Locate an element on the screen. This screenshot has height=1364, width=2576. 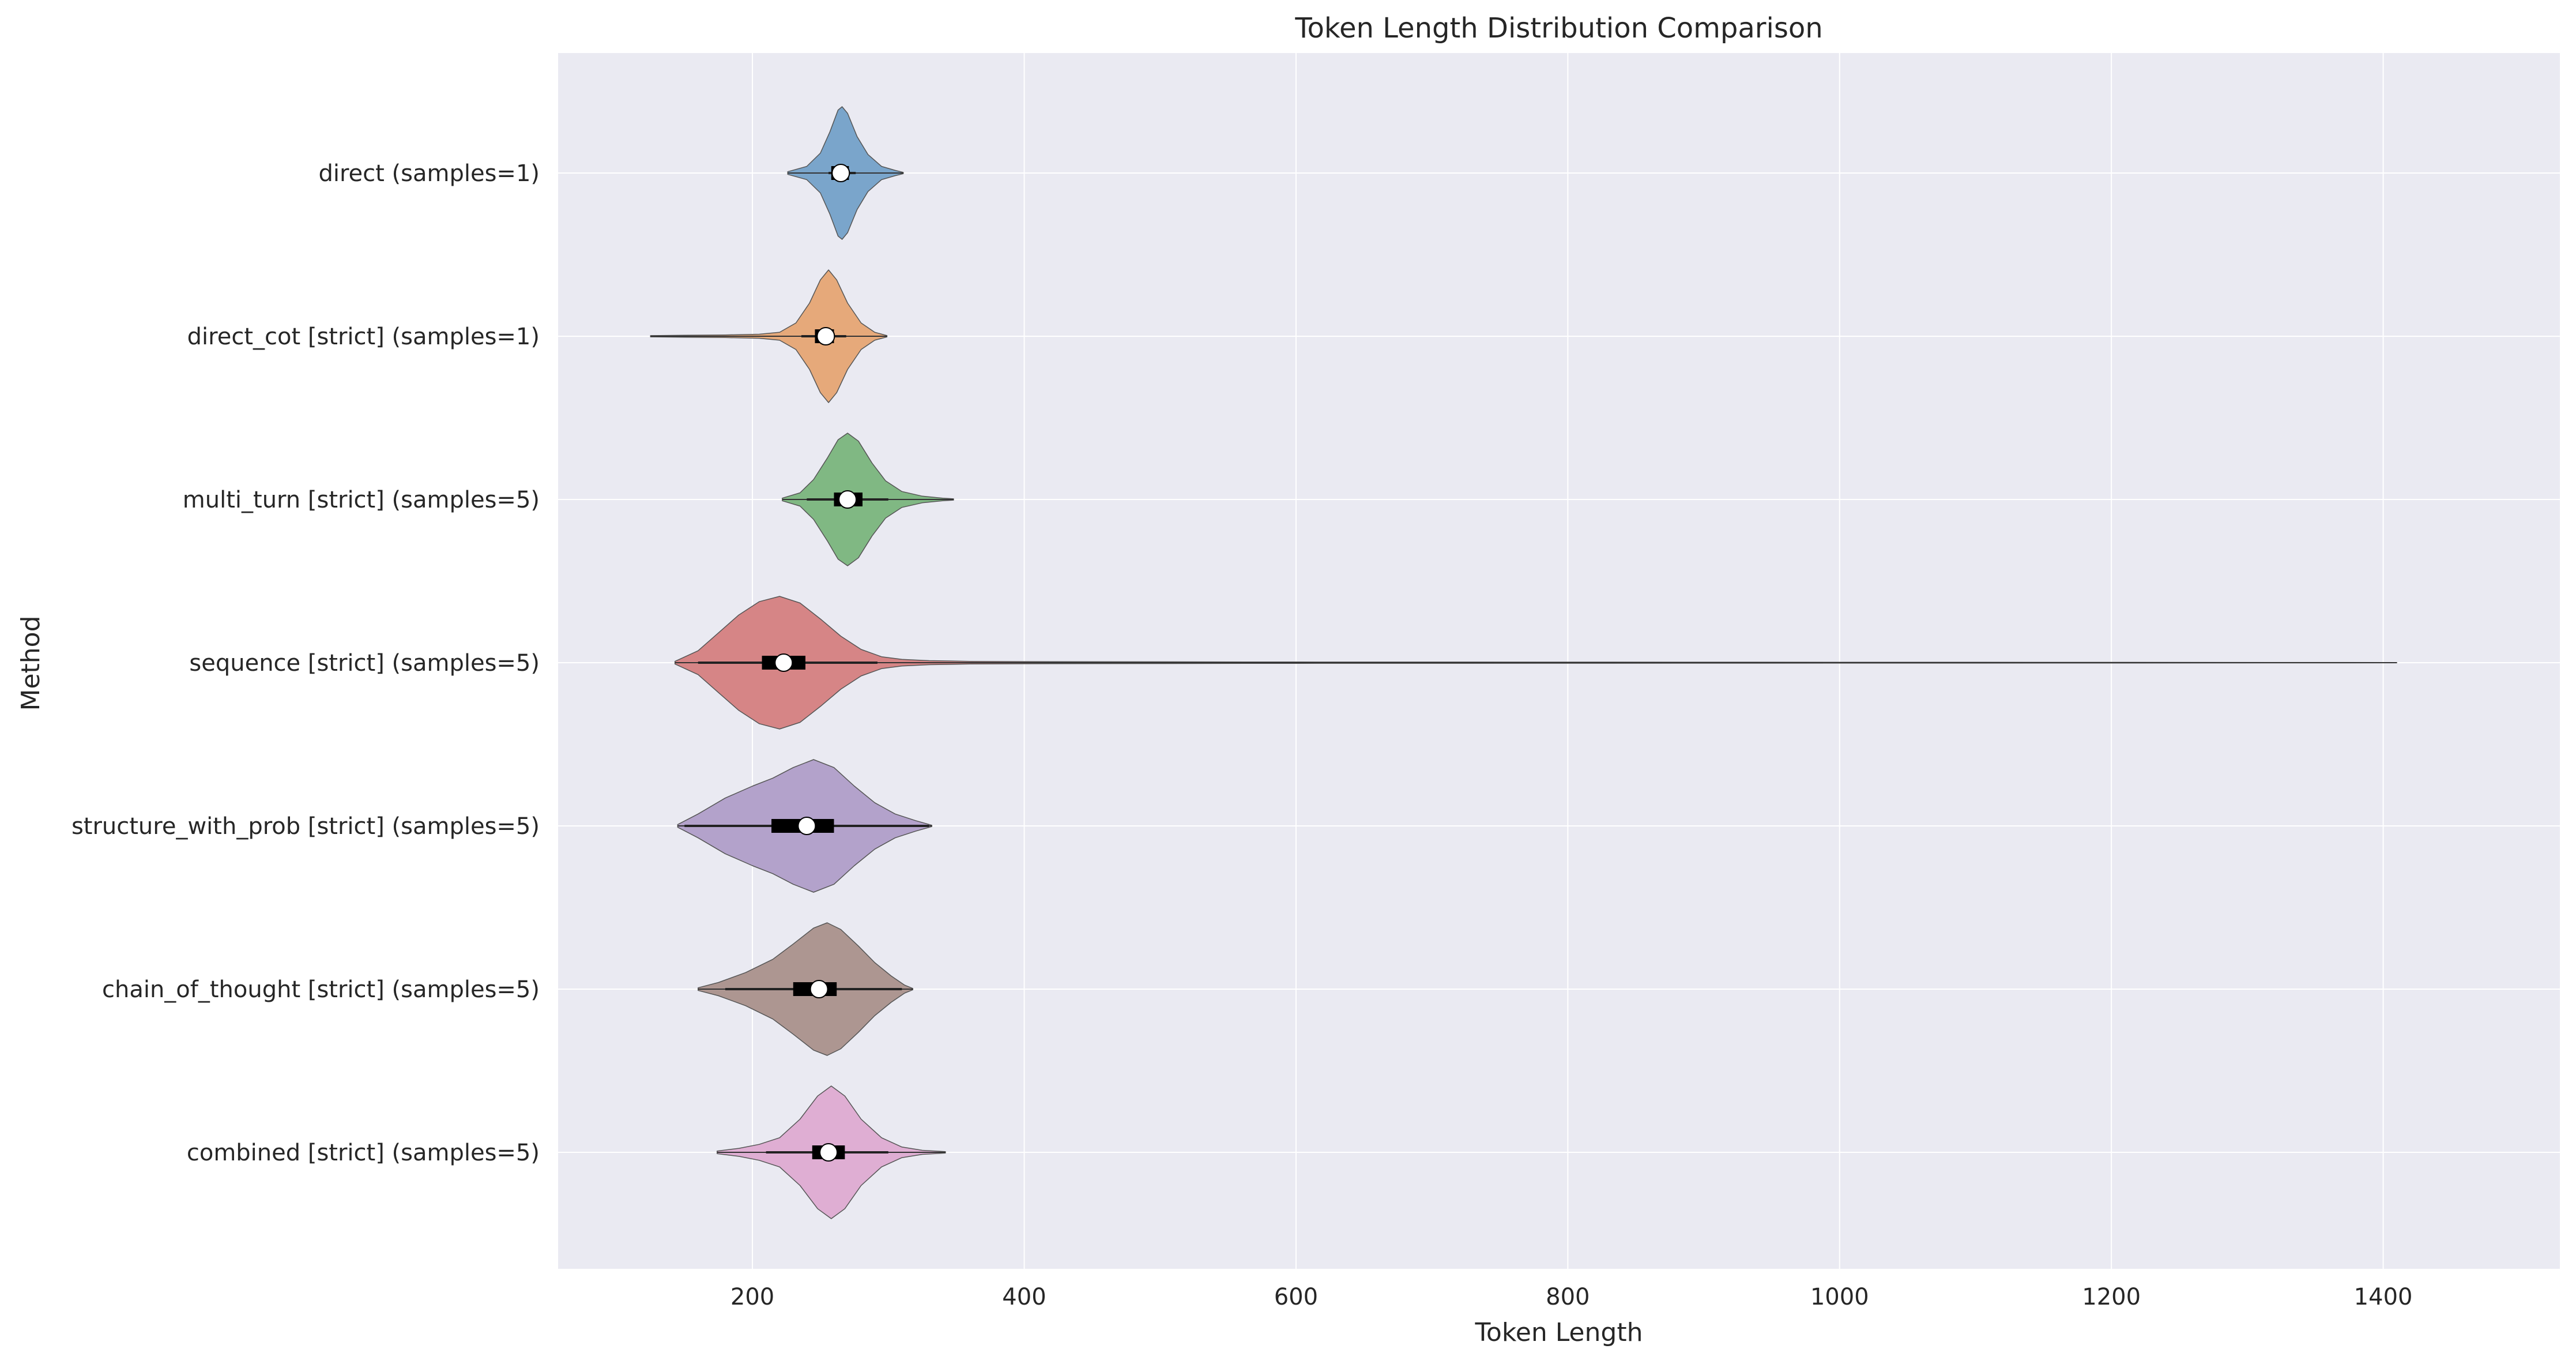
x-tick-label: 1000 is located at coordinates (1839, 1297).